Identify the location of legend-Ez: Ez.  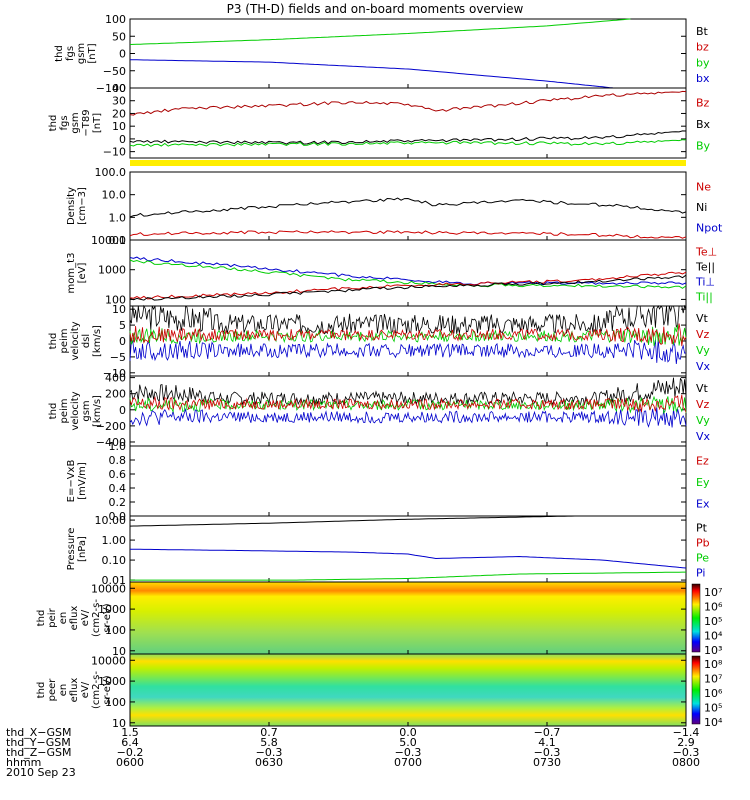
(702, 461).